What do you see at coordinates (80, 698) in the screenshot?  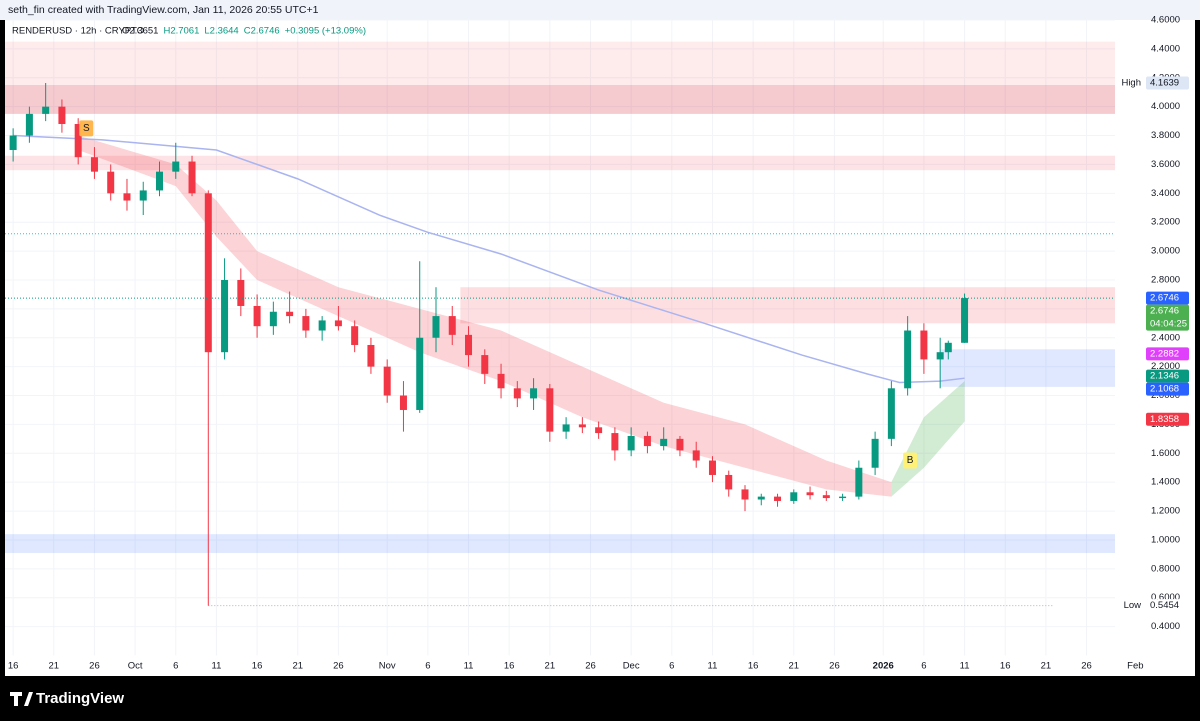 I see `logo-text: TradingView` at bounding box center [80, 698].